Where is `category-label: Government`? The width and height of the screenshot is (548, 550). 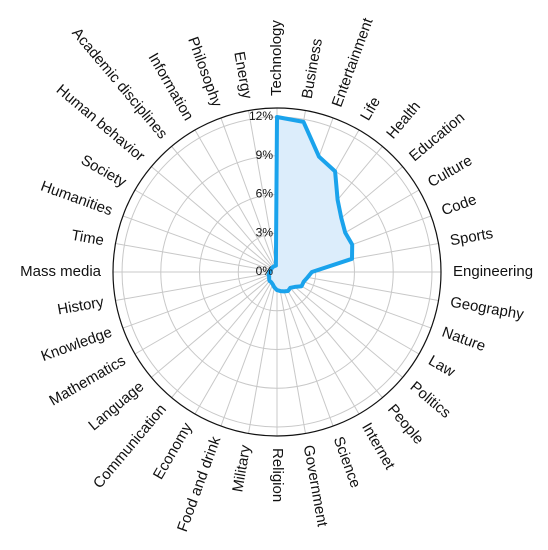
category-label: Government is located at coordinates (315, 486).